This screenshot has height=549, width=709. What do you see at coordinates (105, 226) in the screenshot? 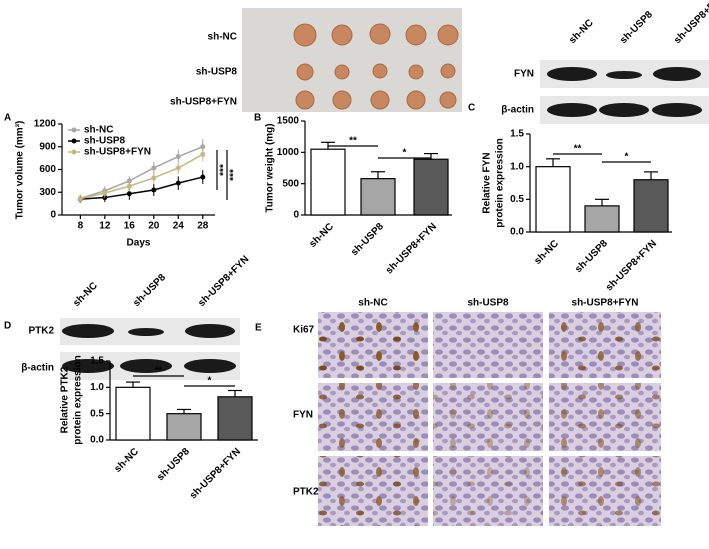
I see `x-tick-label: 12` at bounding box center [105, 226].